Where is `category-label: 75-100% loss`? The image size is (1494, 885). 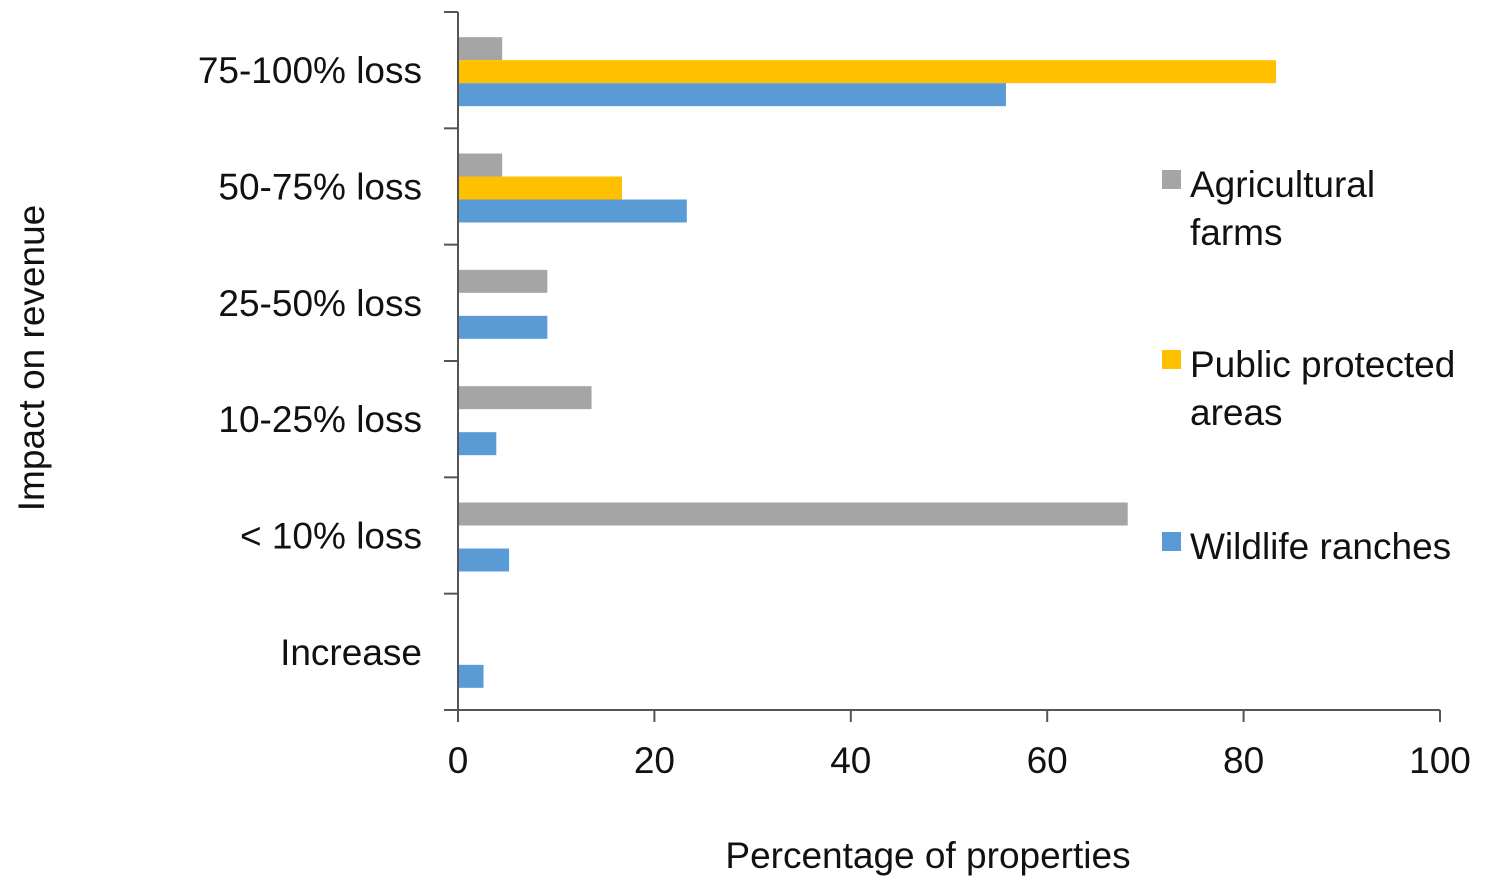 category-label: 75-100% loss is located at coordinates (310, 70).